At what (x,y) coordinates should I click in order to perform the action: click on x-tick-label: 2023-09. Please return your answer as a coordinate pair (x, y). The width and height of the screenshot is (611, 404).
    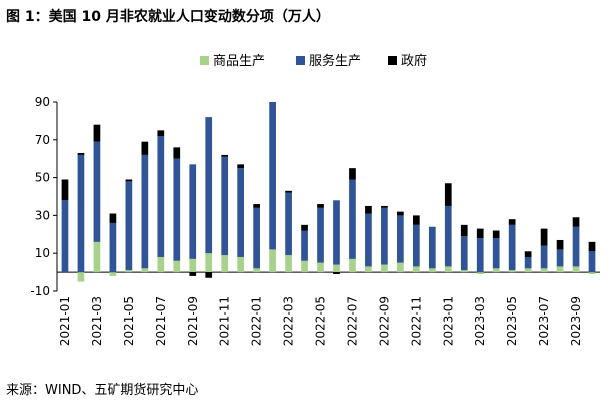
    Looking at the image, I should click on (576, 321).